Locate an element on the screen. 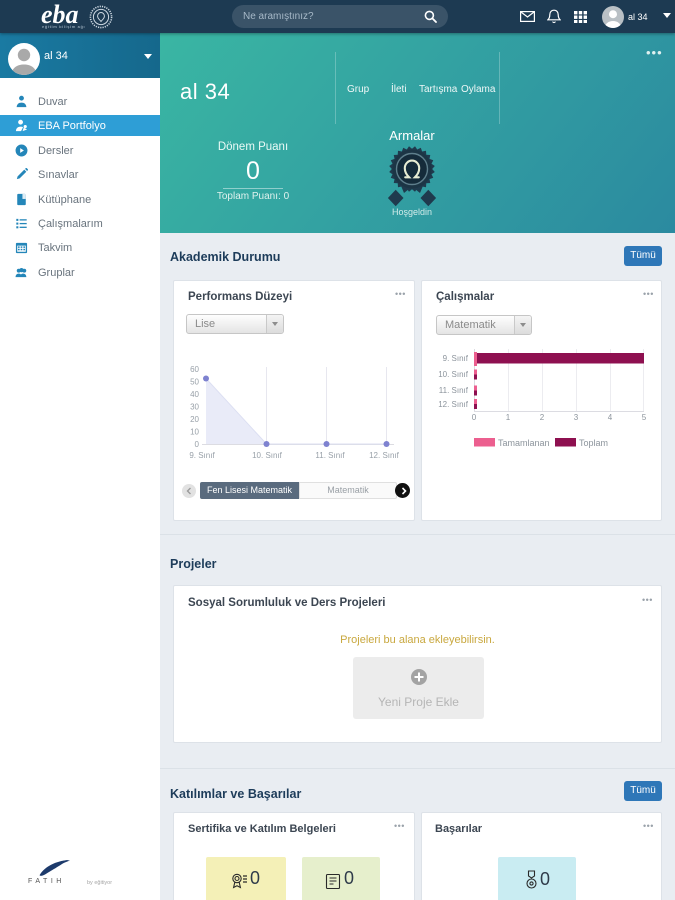 The width and height of the screenshot is (675, 900). svg-text: 10 is located at coordinates (194, 432).